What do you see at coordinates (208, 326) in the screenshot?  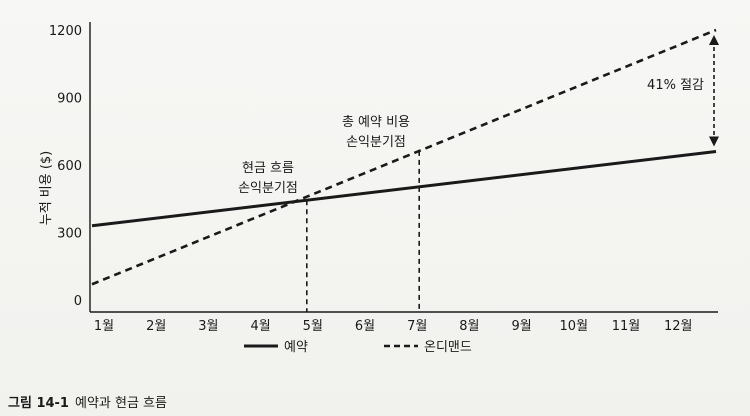 I see `x-tick-label: 3월` at bounding box center [208, 326].